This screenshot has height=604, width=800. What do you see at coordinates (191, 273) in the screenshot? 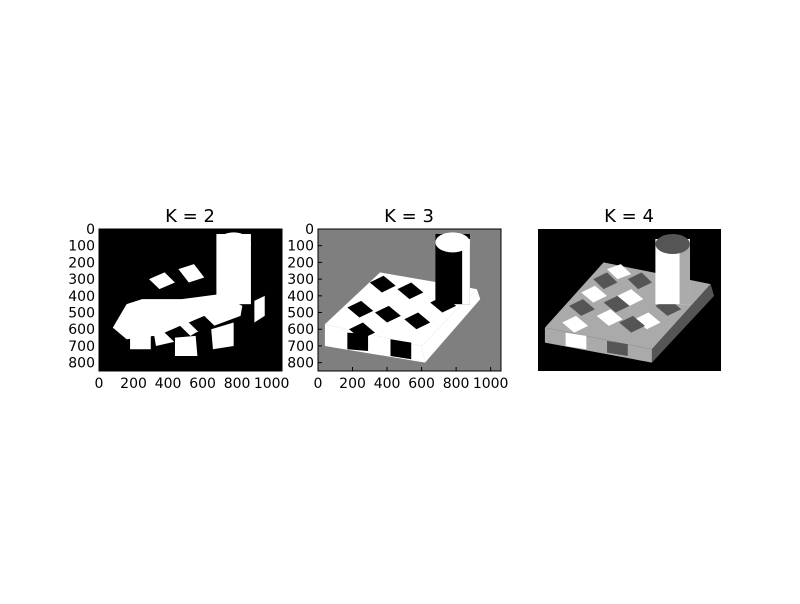
I see `image-k2-square-b` at bounding box center [191, 273].